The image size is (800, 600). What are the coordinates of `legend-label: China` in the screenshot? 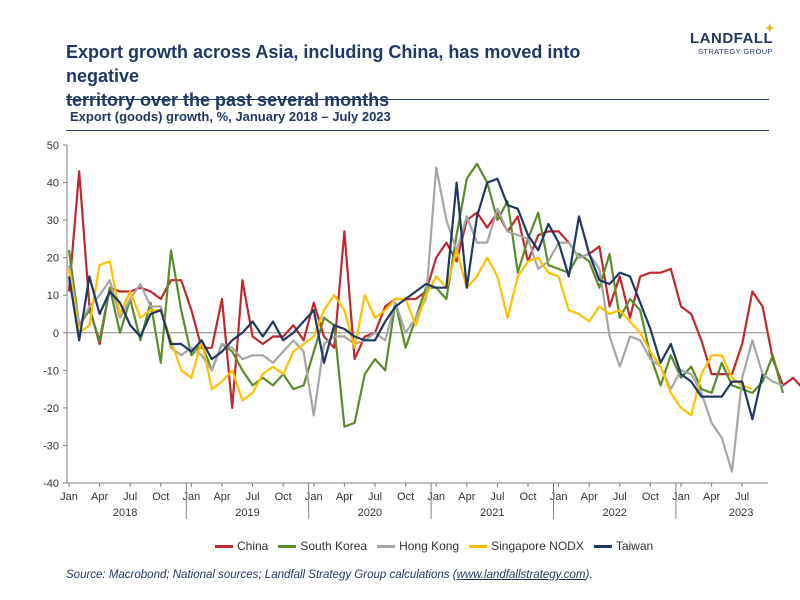 It's located at (253, 546).